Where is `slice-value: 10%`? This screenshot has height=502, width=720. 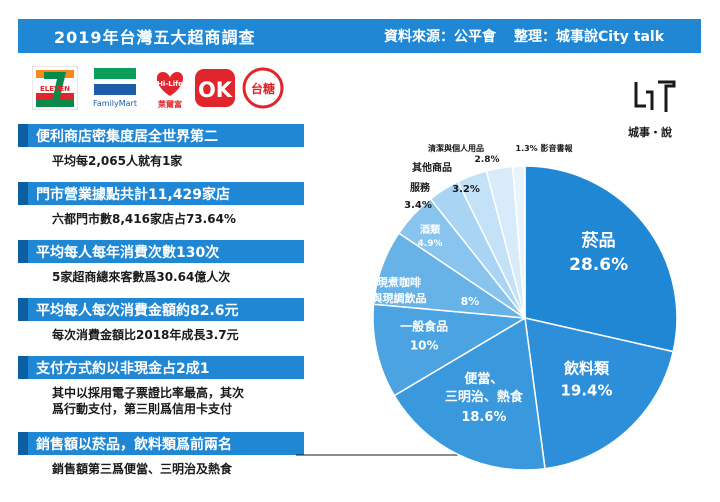 slice-value: 10% is located at coordinates (424, 345).